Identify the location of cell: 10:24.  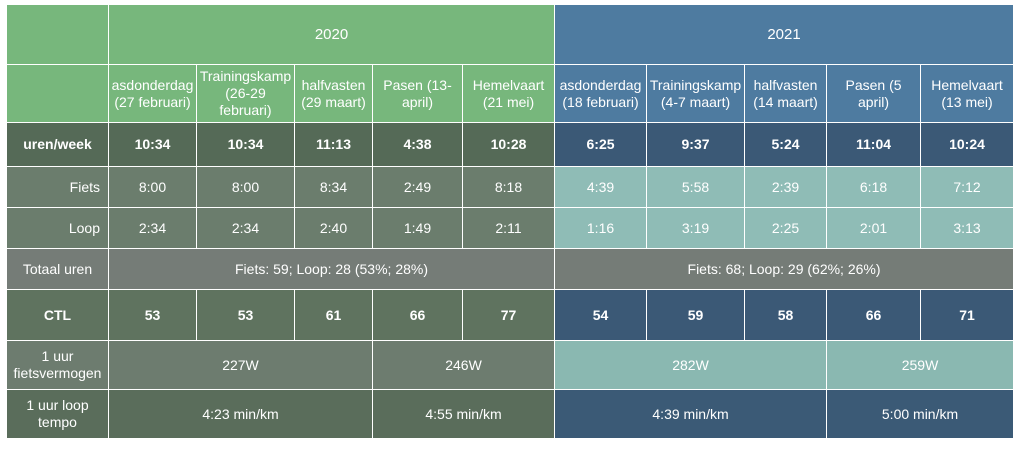
(967, 144).